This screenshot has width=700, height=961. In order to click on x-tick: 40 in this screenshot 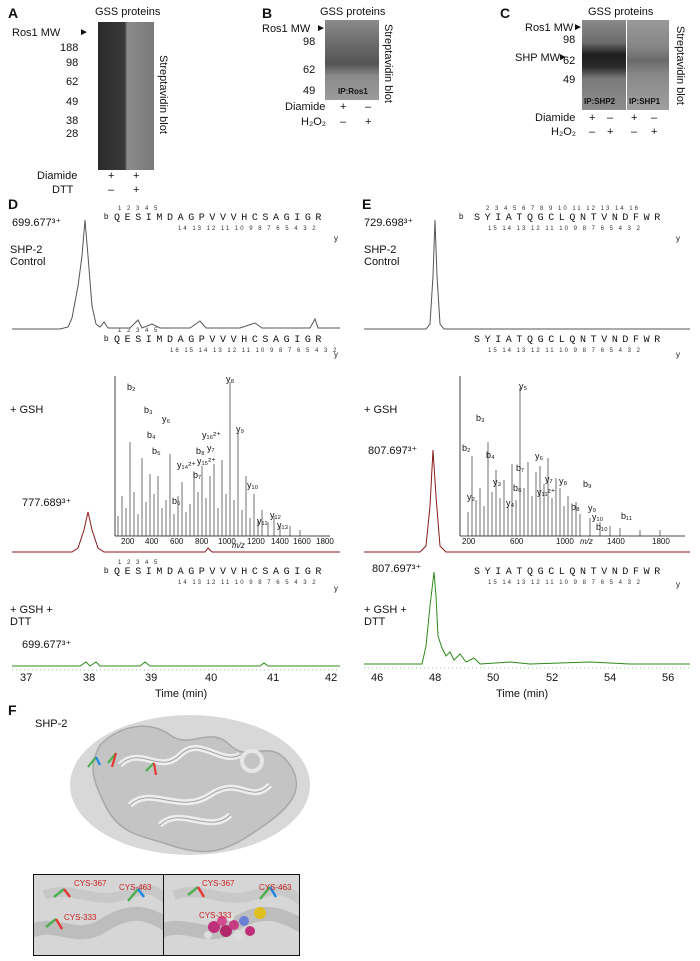, I will do `click(211, 678)`.